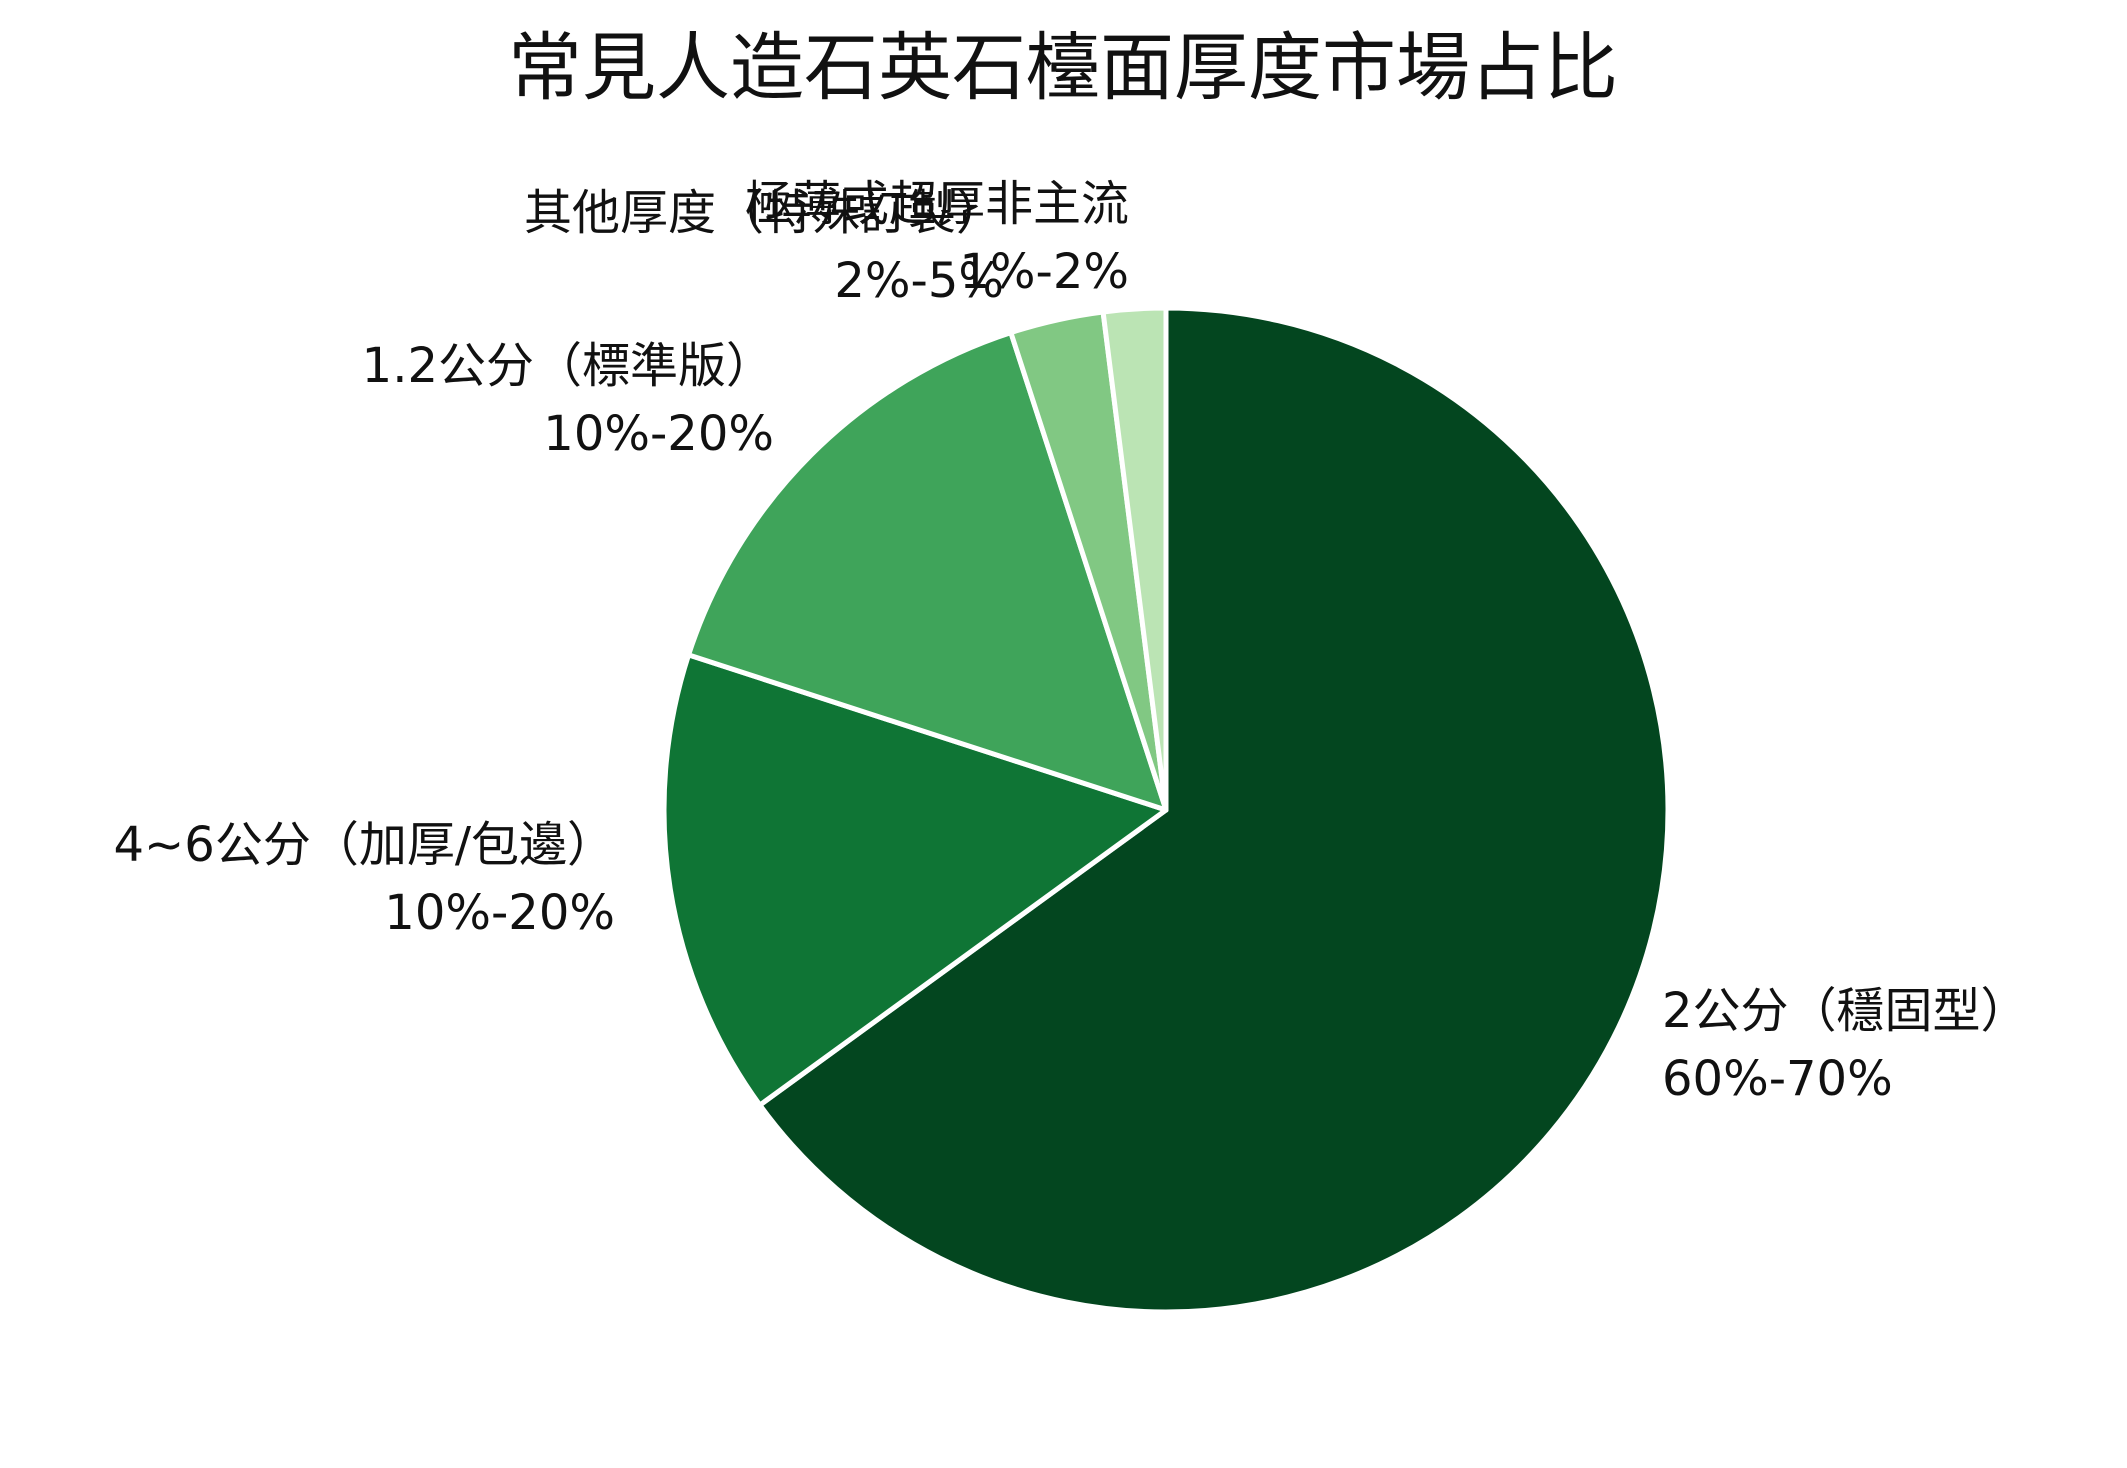  What do you see at coordinates (658, 434) in the screenshot?
I see `slice-value-label-3: 10%-20%` at bounding box center [658, 434].